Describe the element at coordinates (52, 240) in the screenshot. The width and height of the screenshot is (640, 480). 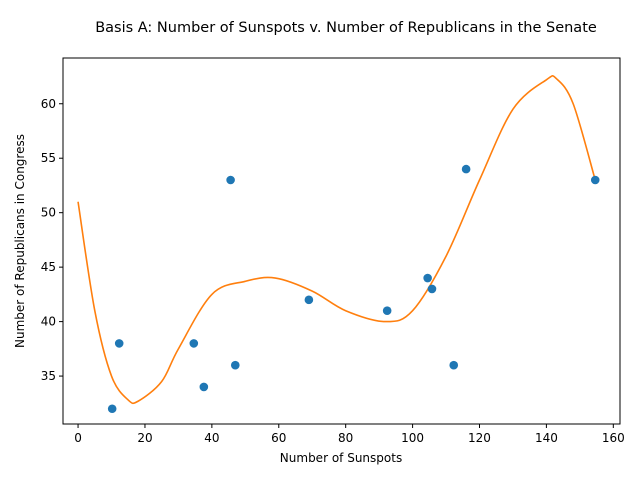
I see `y-axis-ticks: 35 40 45 50 55 60` at that location.